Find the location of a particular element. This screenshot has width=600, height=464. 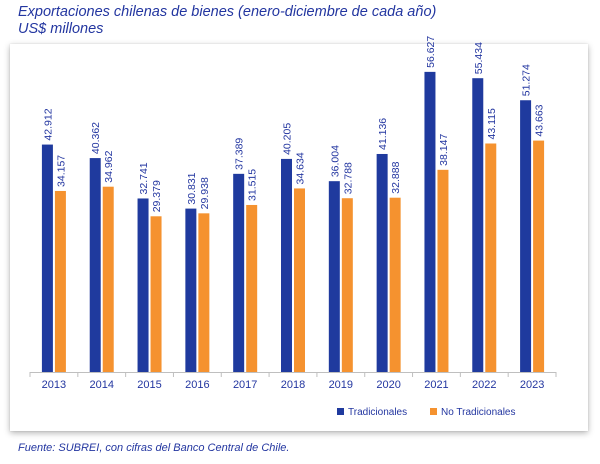

data-label-tradicionales: 55.434 is located at coordinates (479, 58).